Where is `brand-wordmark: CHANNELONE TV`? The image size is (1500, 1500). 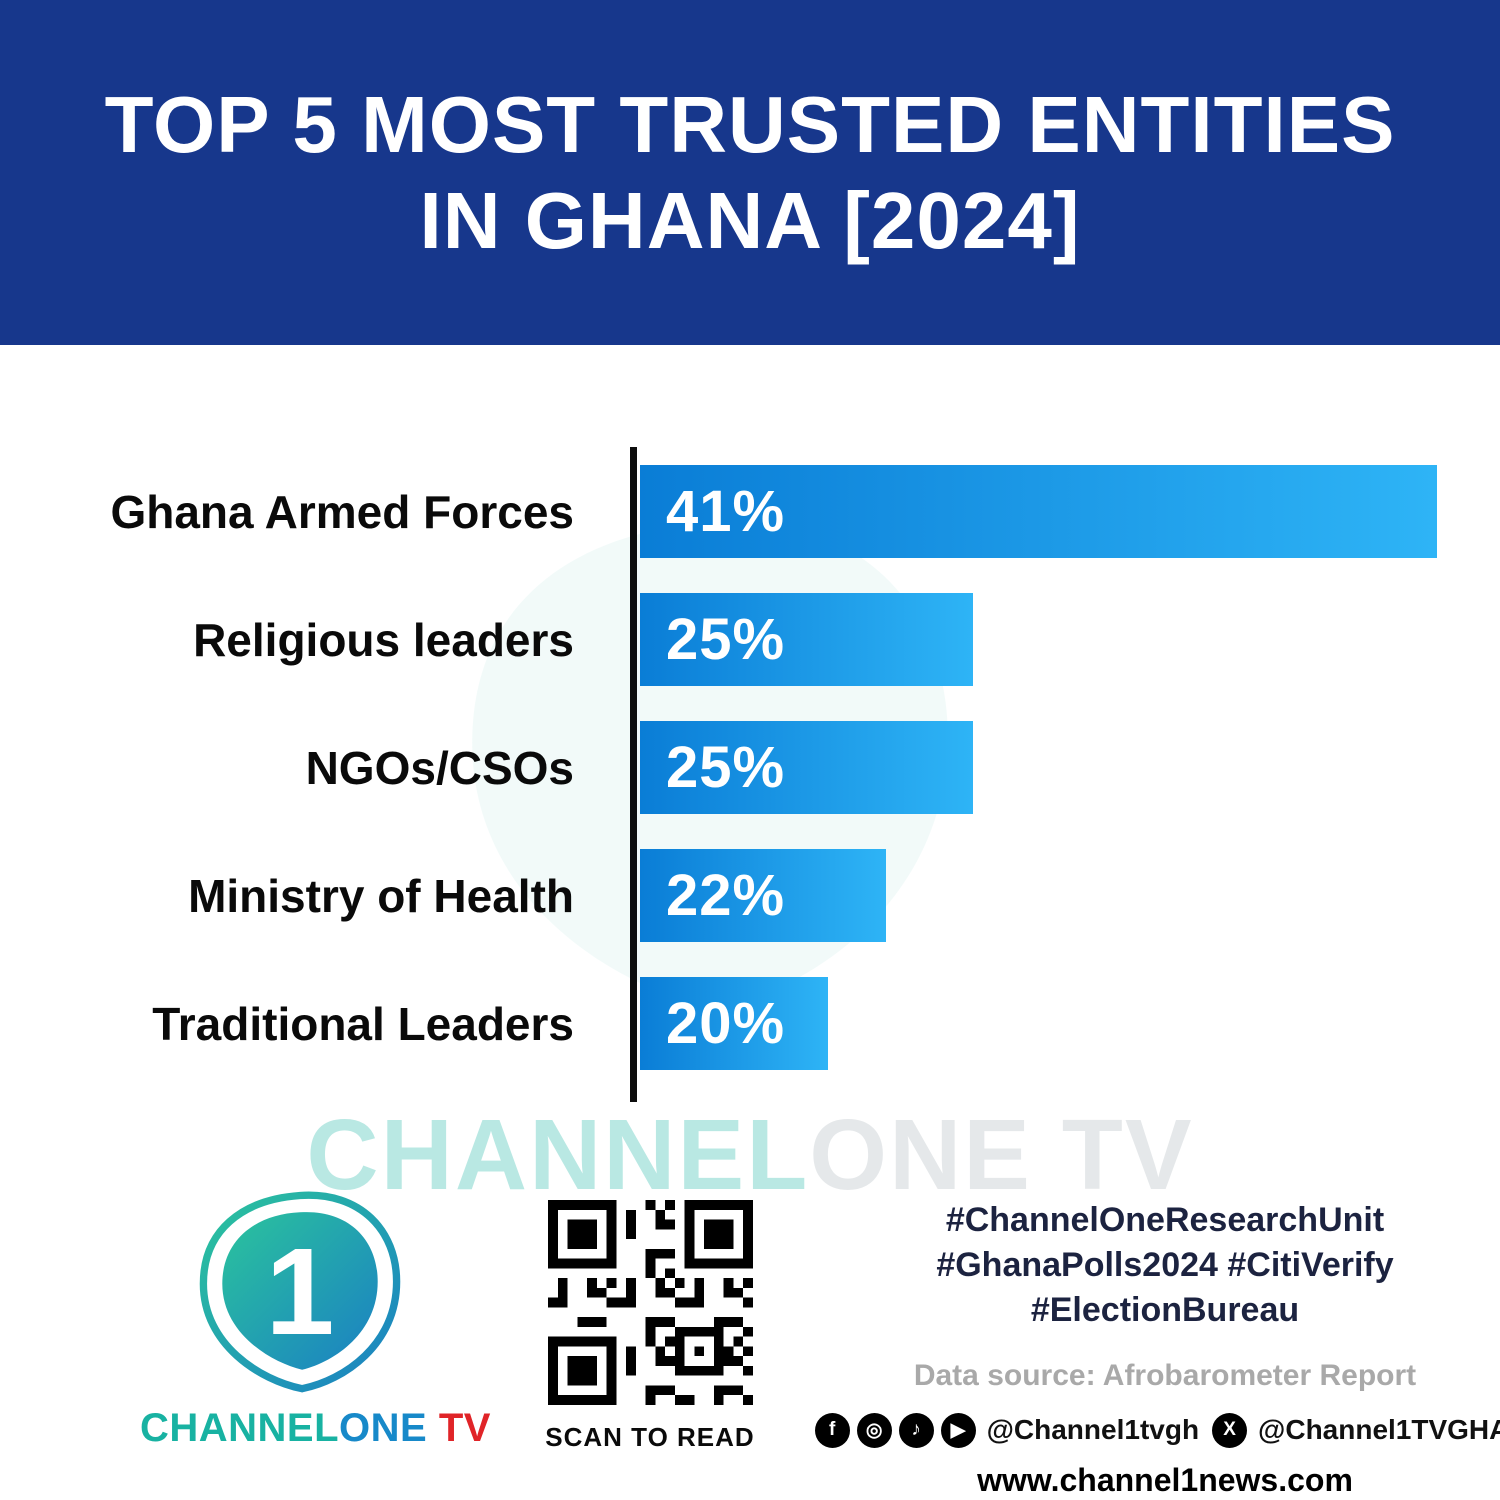 brand-wordmark: CHANNELONE TV is located at coordinates (315, 1428).